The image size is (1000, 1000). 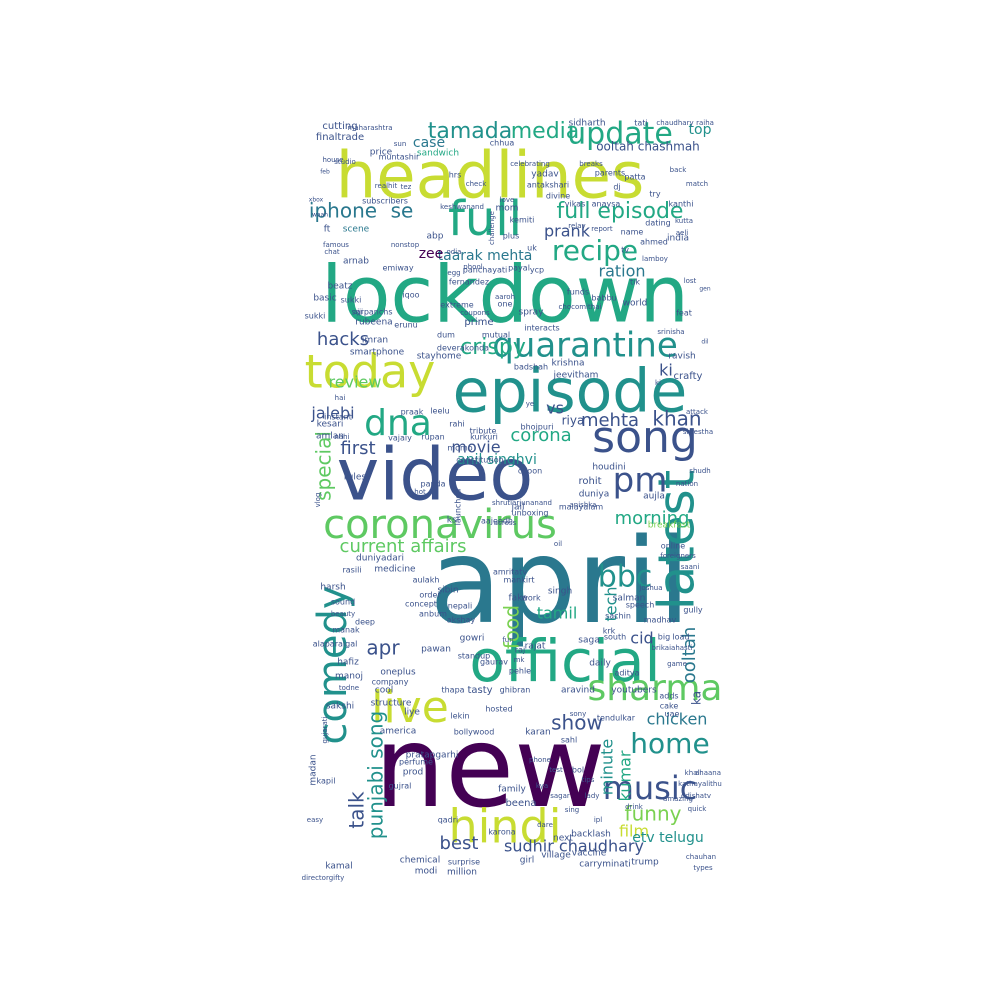 I want to click on cloud-word: hai, so click(x=340, y=398).